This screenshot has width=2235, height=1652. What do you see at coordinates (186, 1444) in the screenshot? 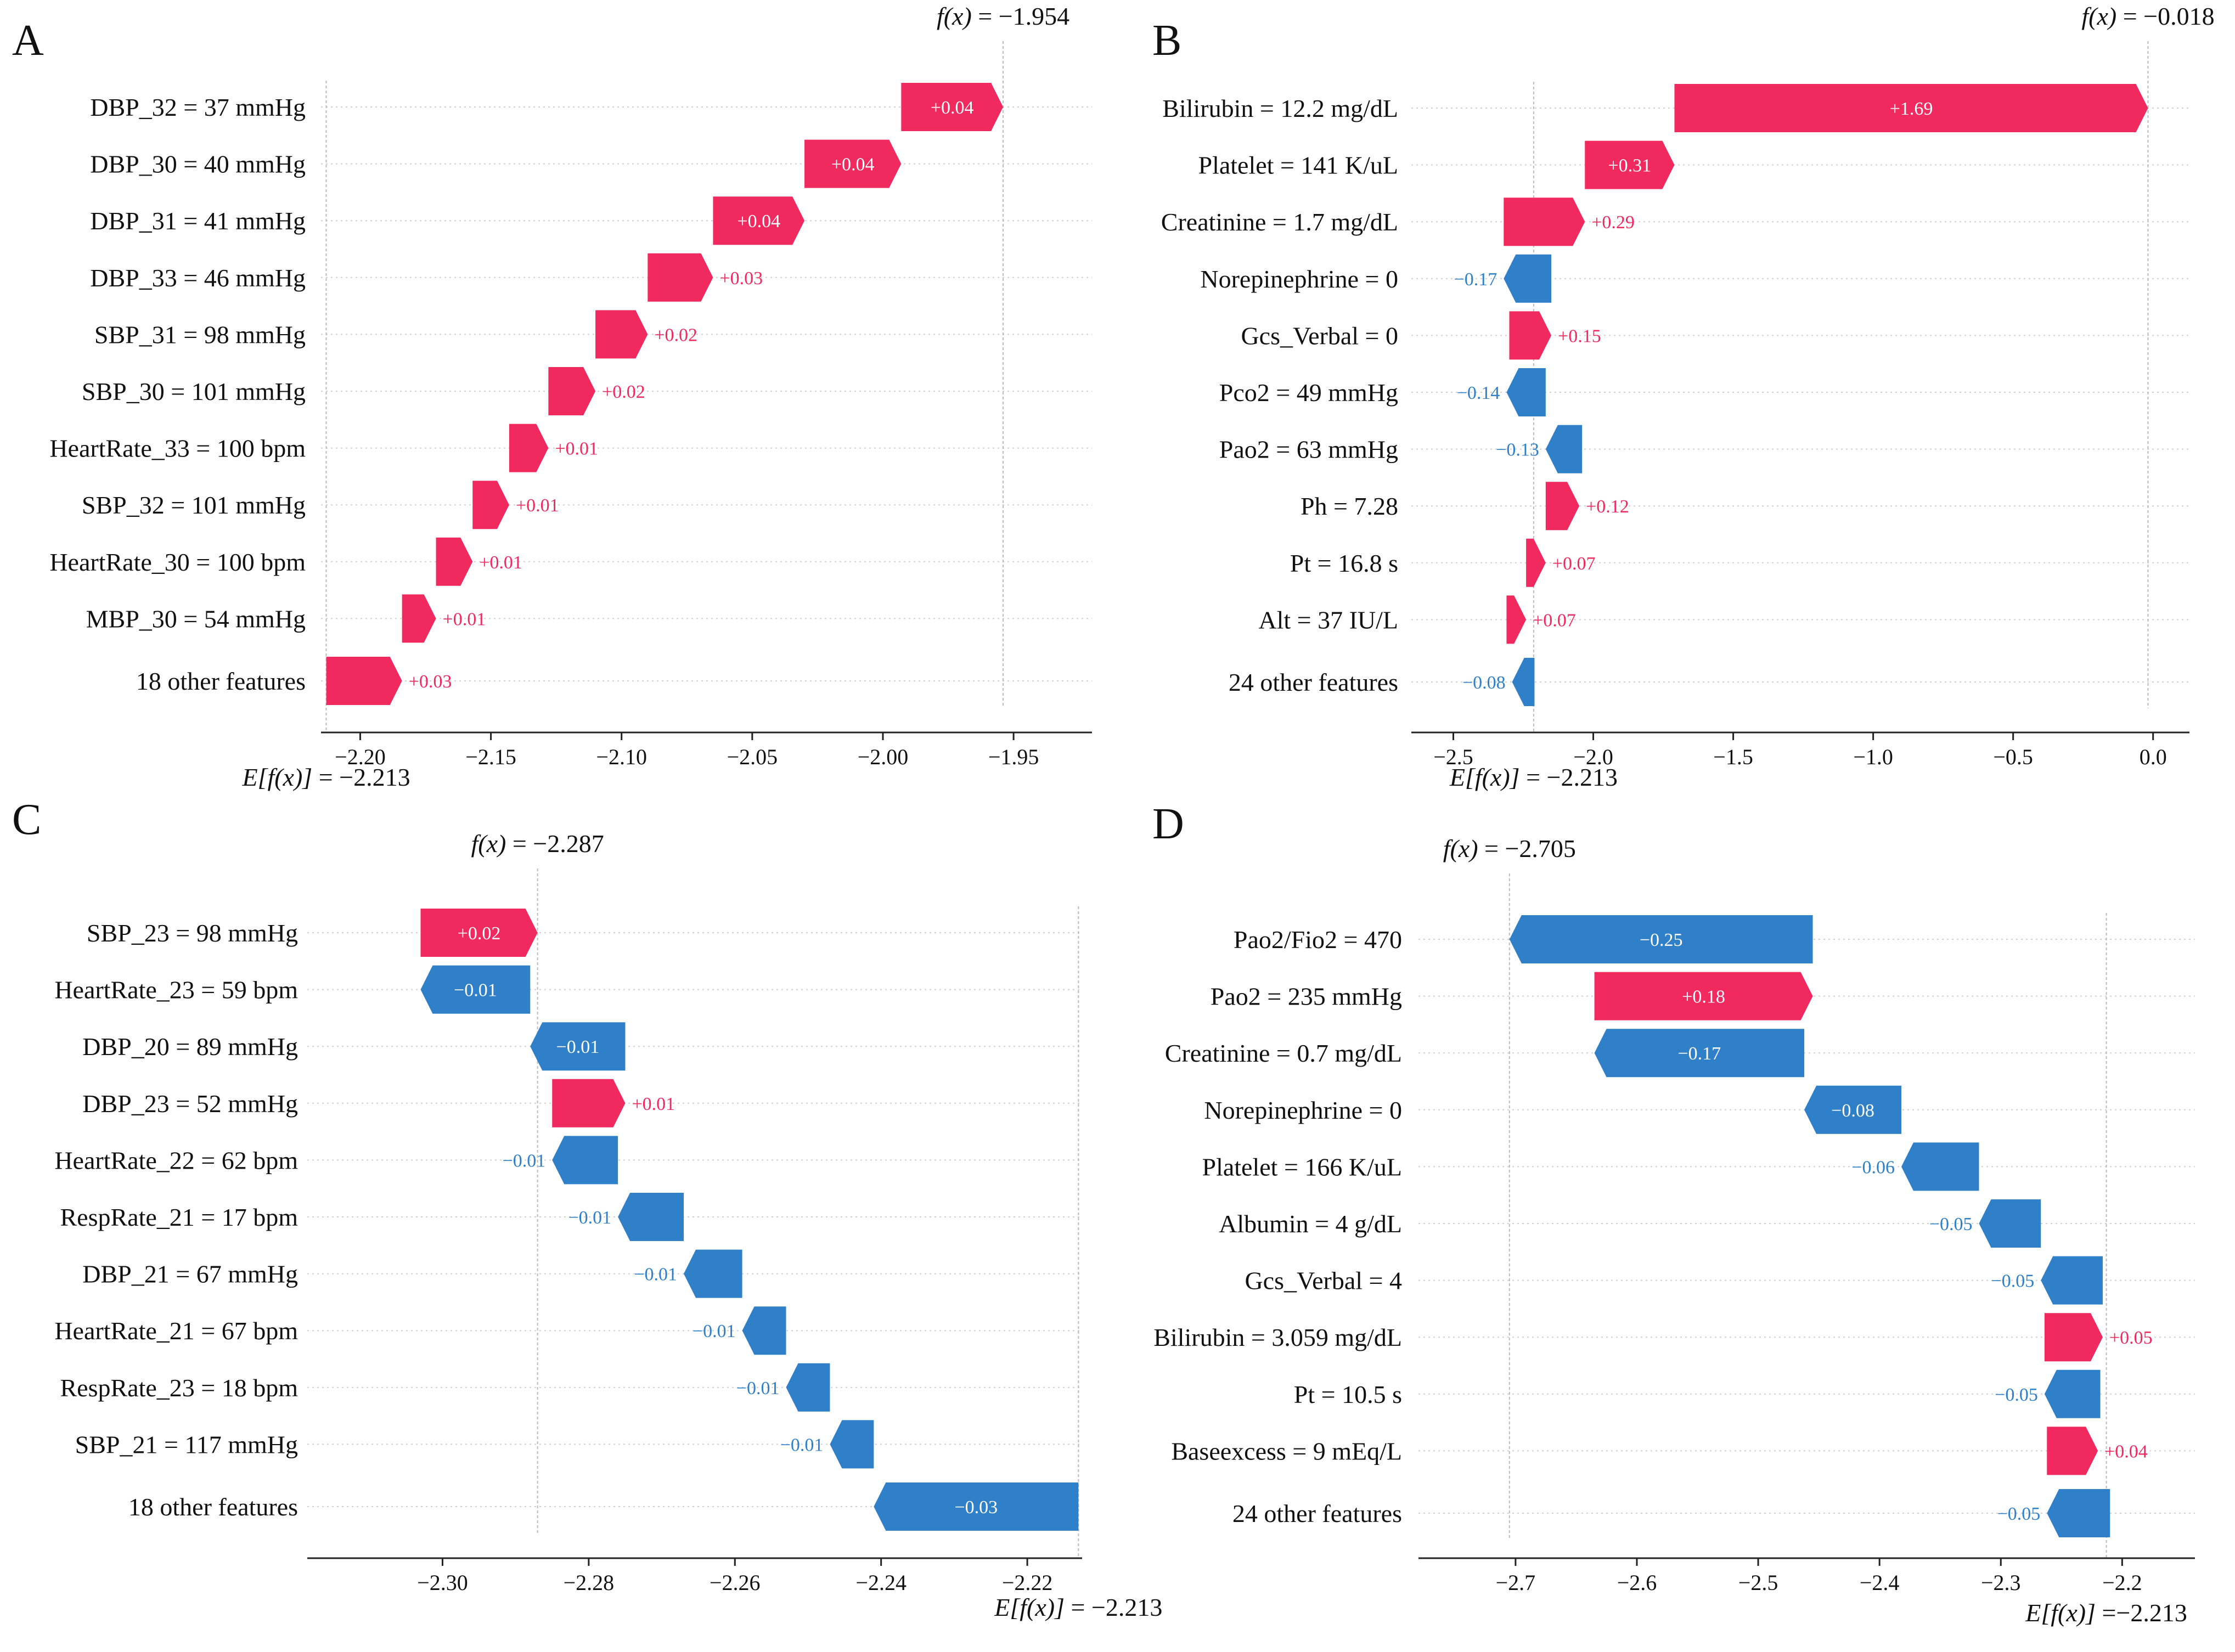
I see `feature-label-c: SBP_21 = 117 mmHg` at bounding box center [186, 1444].